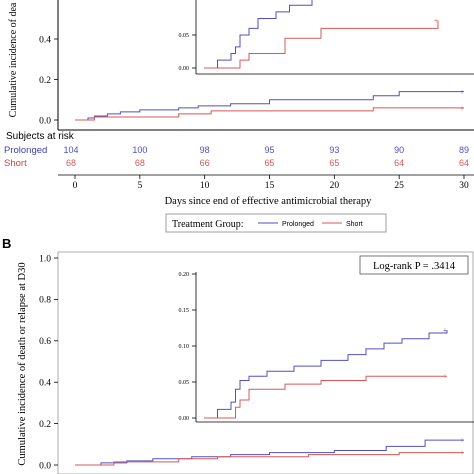  I want to click on at-risk-prolonged-value: 100, so click(139, 150).